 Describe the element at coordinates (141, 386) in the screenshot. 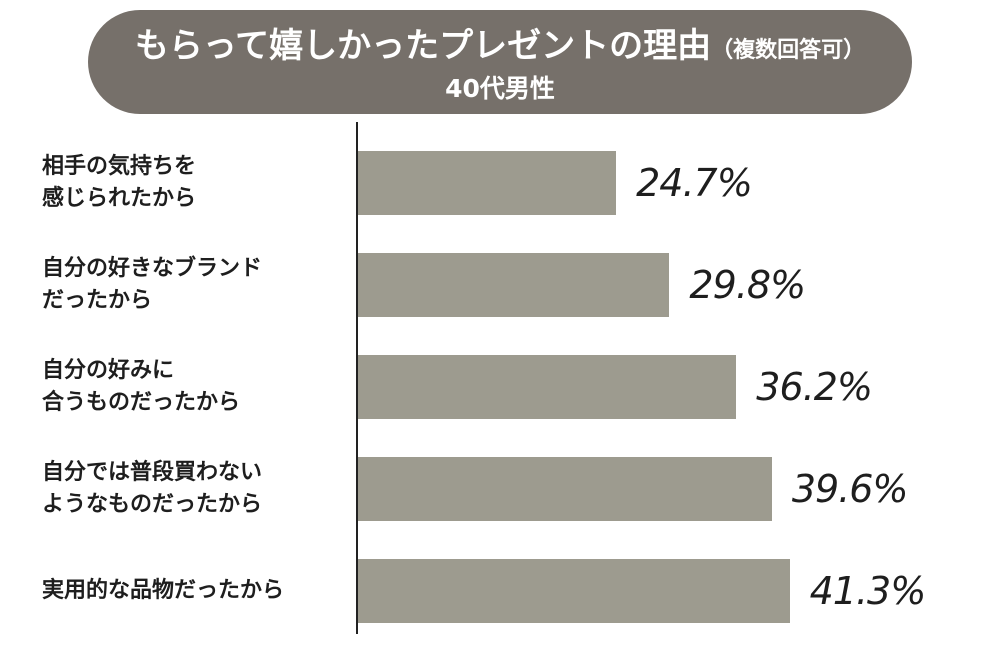

I see `category-label: 自分の好みに 合うものだったから` at that location.